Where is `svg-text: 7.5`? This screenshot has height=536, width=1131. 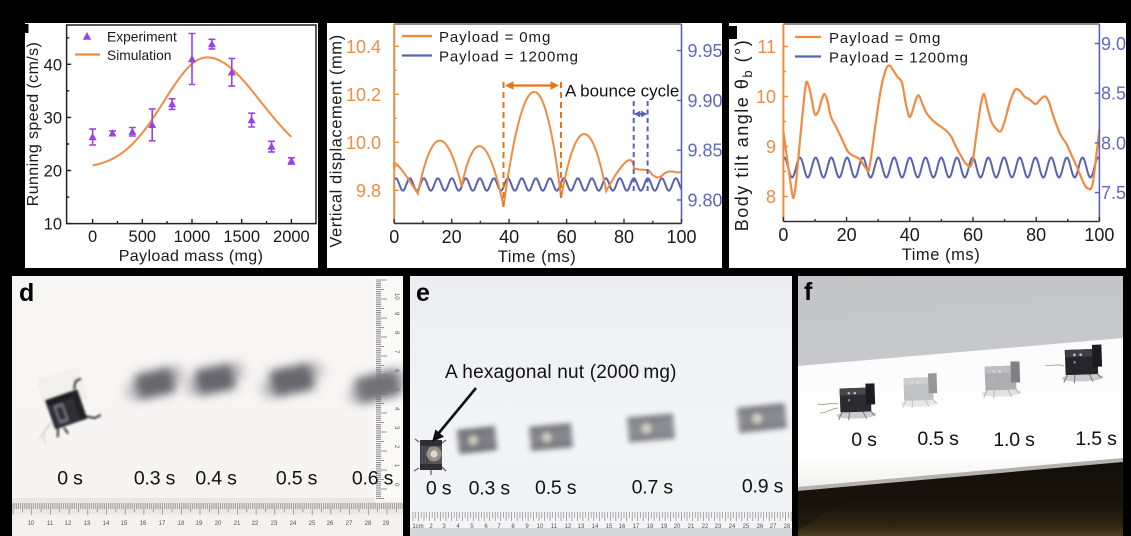 svg-text: 7.5 is located at coordinates (1113, 193).